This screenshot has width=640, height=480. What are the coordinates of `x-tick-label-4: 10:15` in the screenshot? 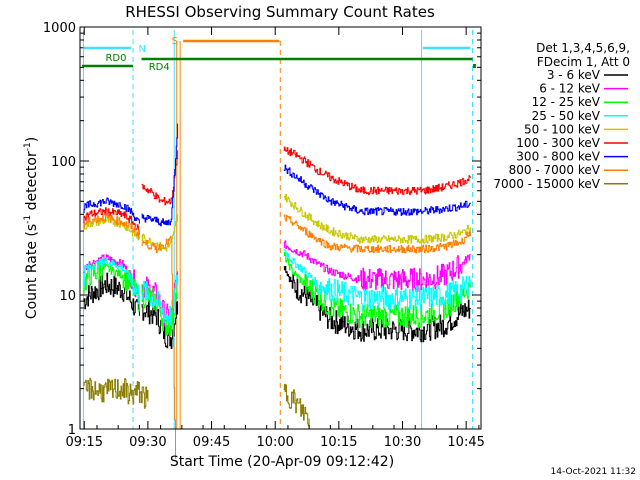 It's located at (338, 442).